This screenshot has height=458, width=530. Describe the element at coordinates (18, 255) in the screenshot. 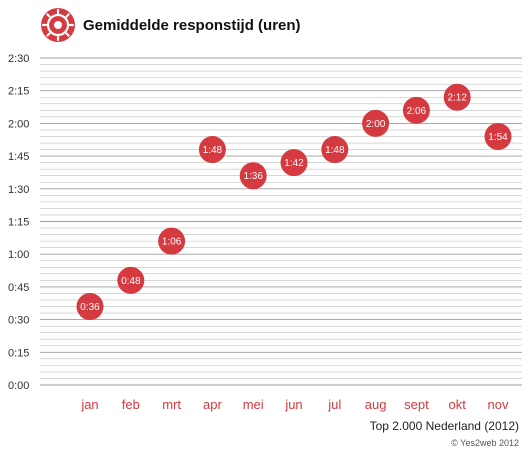

I see `y-tick-label: 1:00` at that location.